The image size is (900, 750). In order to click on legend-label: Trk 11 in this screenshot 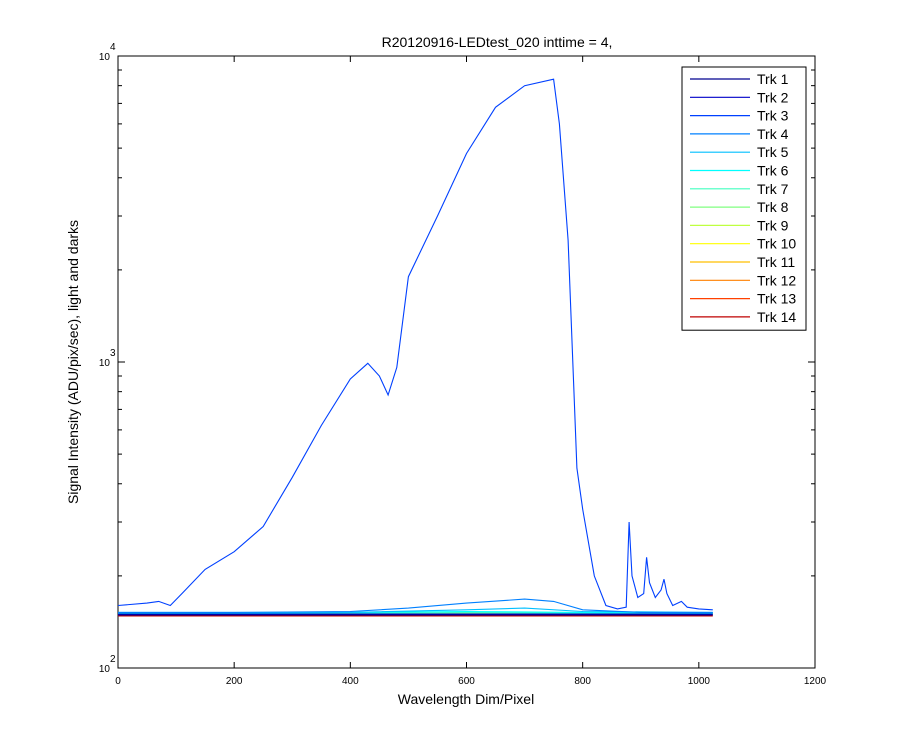, I will do `click(776, 262)`.